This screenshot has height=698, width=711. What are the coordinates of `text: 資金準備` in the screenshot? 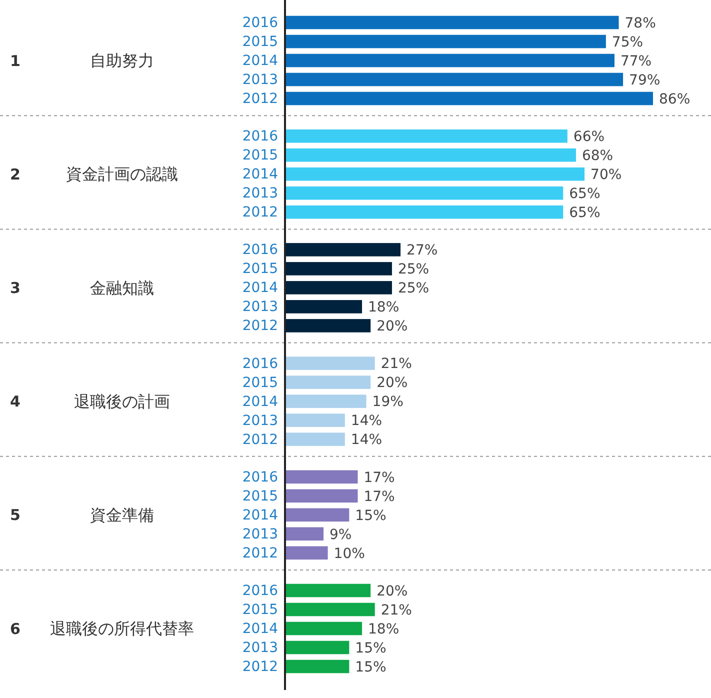 It's located at (122, 515).